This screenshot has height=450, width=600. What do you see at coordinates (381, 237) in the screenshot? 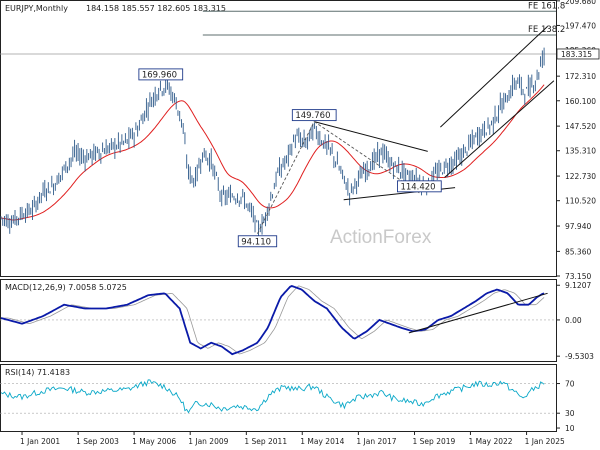
I see `watermark-text: ActionForex` at bounding box center [381, 237].